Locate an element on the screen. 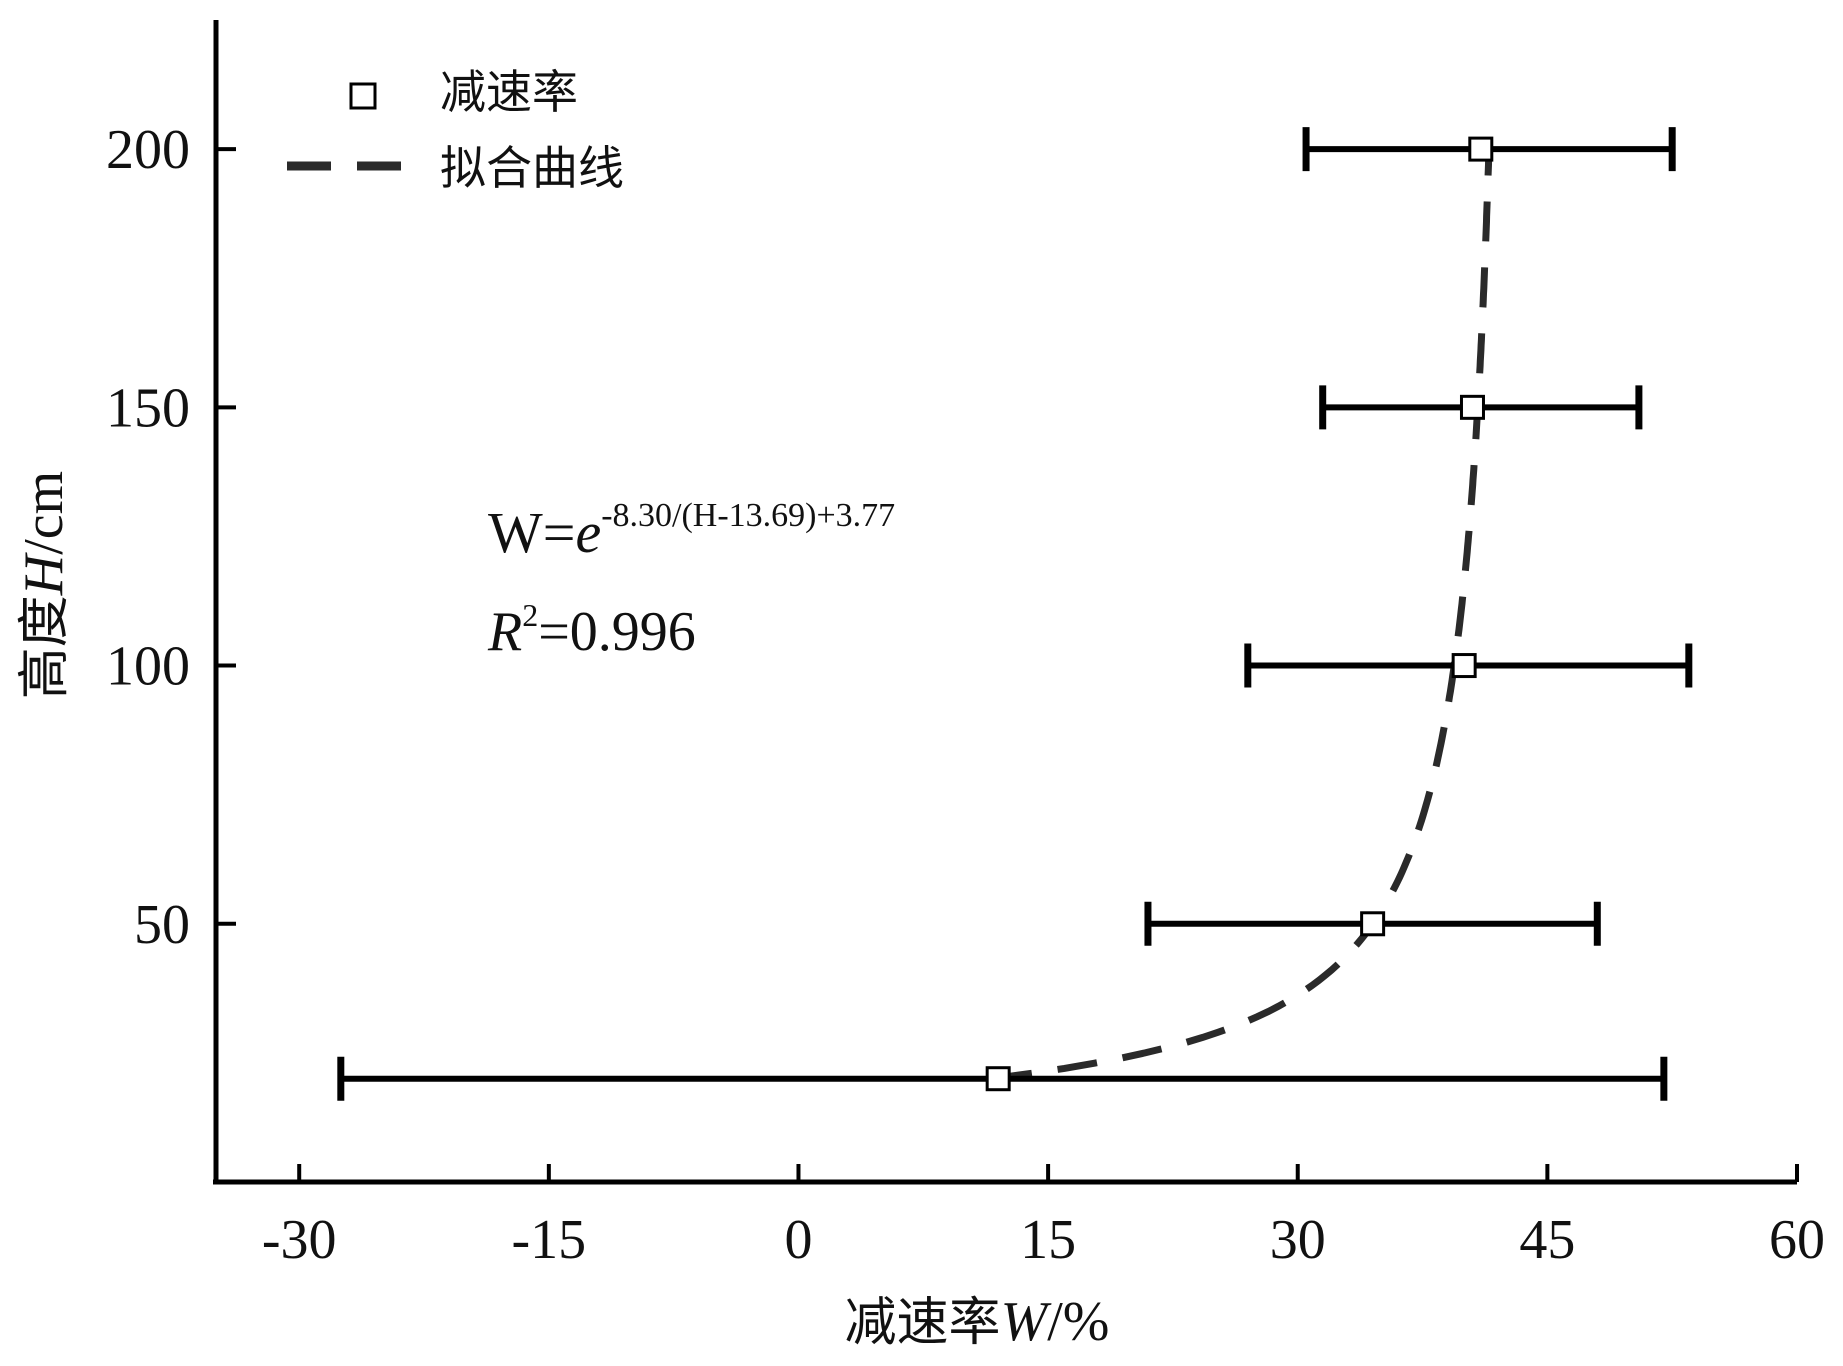  y-axis-label-var: H is located at coordinates (44, 574).